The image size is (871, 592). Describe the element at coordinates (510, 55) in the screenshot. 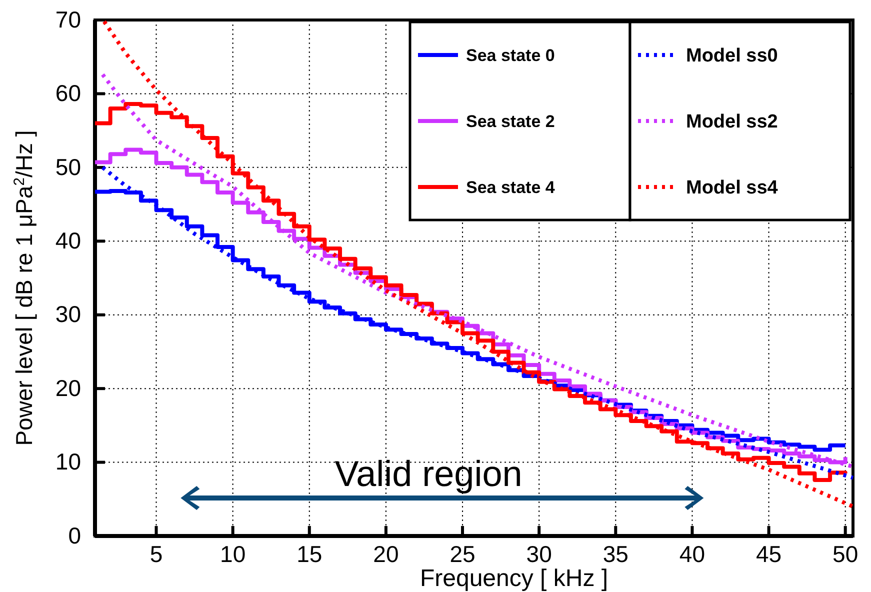

I see `legend-label: Sea state 0` at that location.